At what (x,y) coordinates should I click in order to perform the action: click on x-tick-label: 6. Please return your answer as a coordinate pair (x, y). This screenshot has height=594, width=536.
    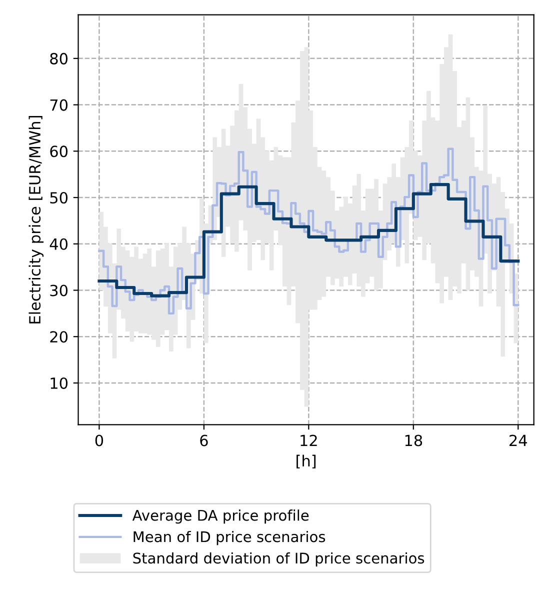
    Looking at the image, I should click on (204, 440).